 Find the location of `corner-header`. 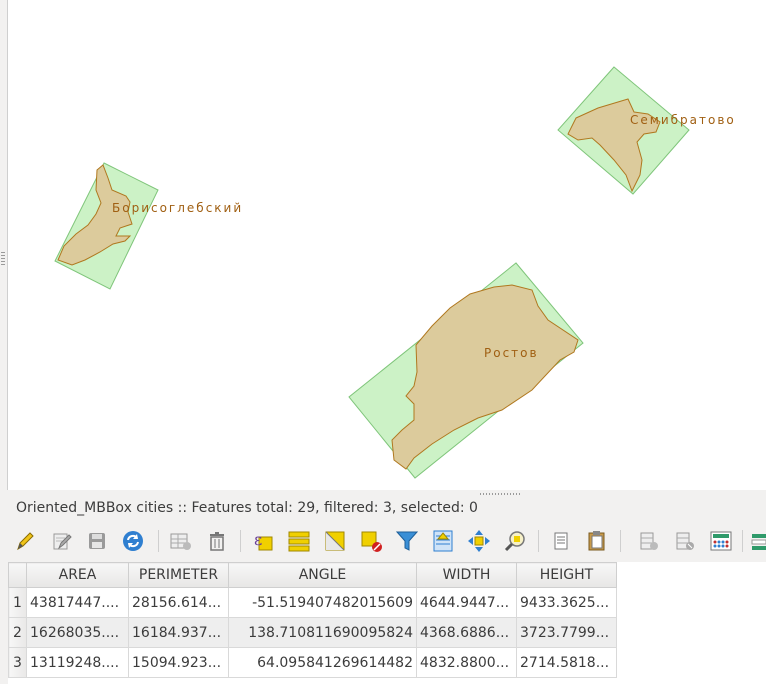

corner-header is located at coordinates (17, 575).